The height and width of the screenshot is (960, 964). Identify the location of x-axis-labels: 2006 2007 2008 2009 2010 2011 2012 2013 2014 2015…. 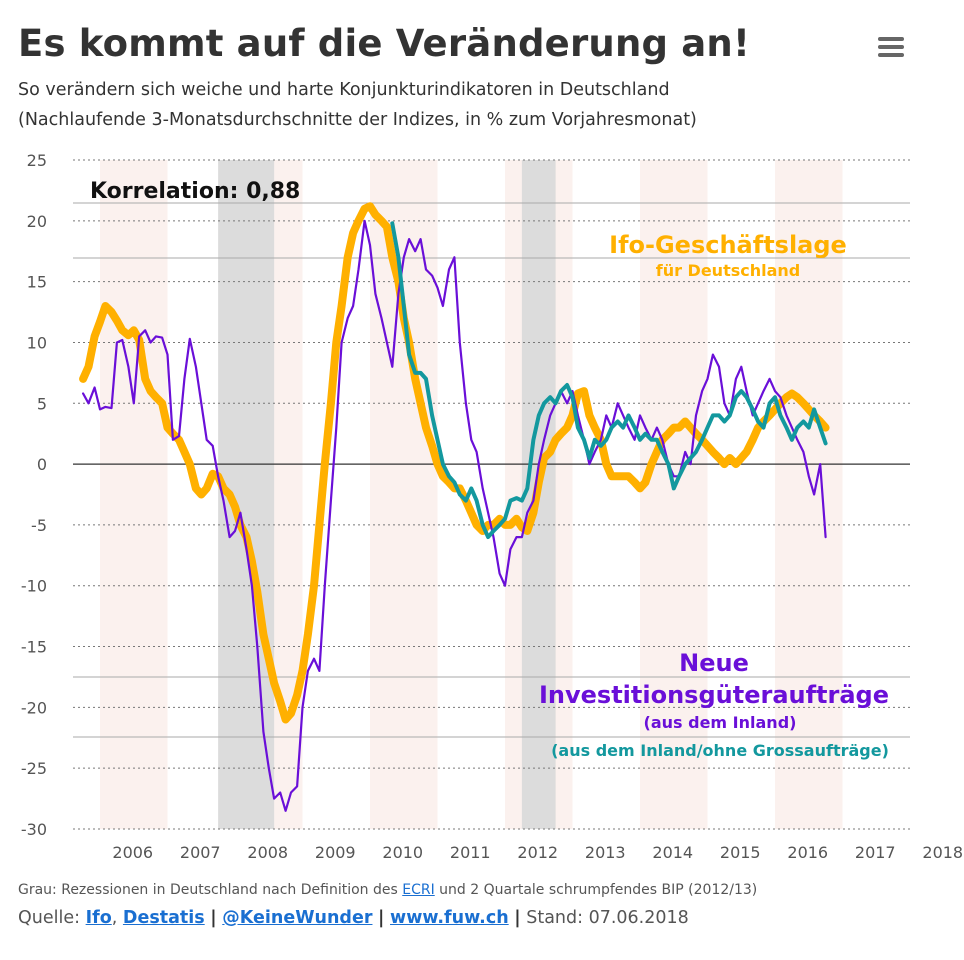
(537, 852).